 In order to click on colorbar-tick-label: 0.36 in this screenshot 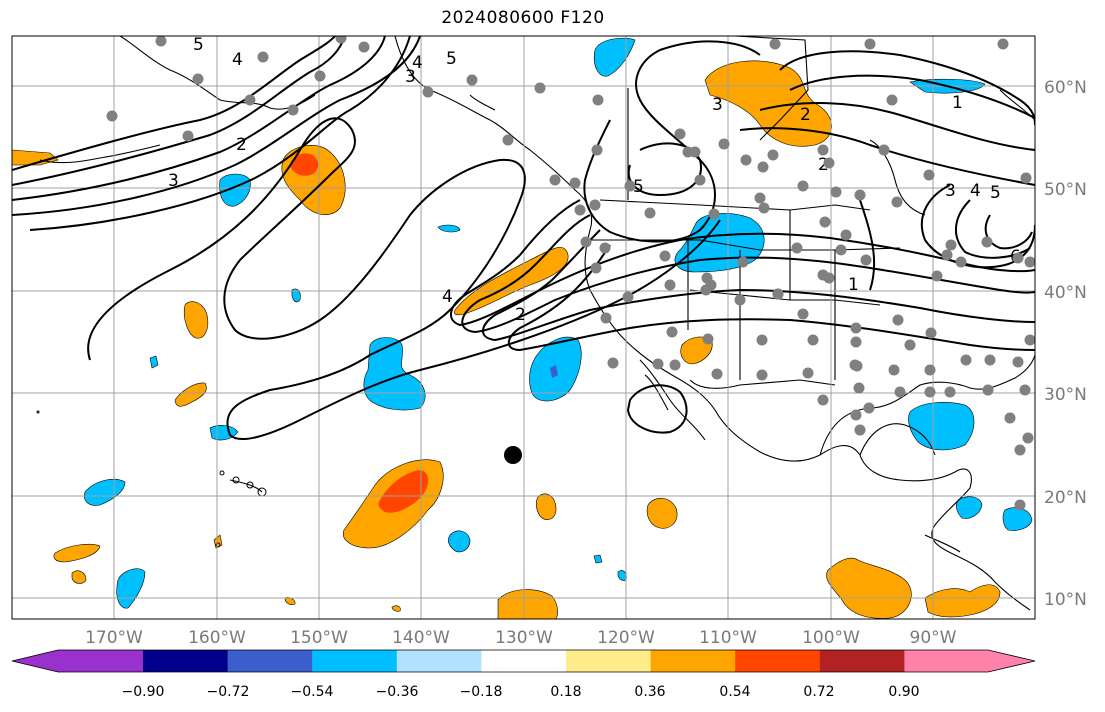, I will do `click(649, 692)`.